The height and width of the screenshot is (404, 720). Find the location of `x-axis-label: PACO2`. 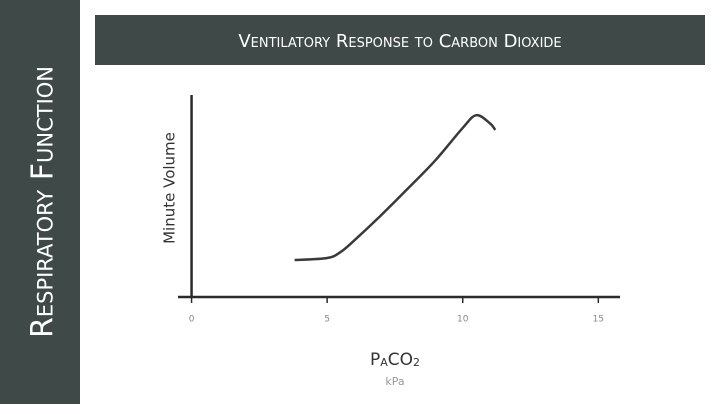

x-axis-label: PACO2 is located at coordinates (395, 360).